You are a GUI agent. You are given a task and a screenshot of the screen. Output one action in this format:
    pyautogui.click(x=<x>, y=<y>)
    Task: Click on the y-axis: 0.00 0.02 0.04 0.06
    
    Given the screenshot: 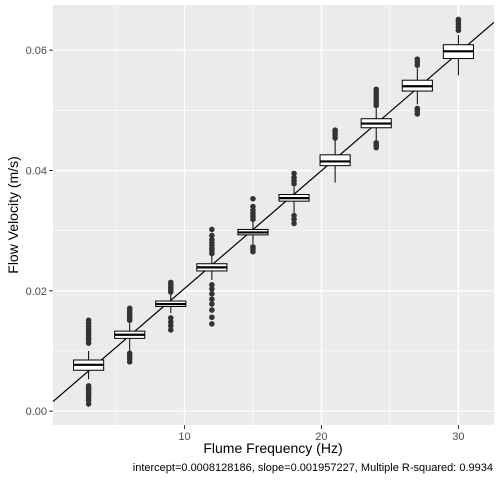 What is the action you would take?
    pyautogui.click(x=39, y=231)
    